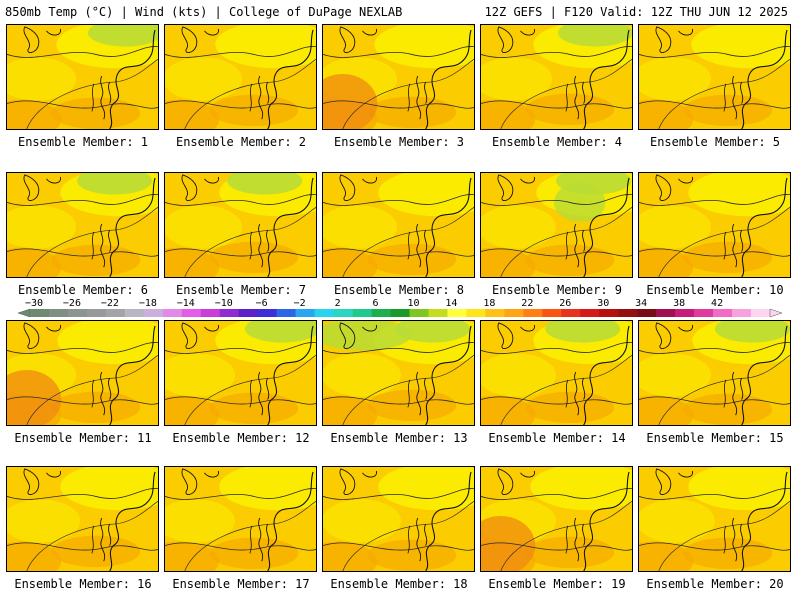 This screenshot has width=800, height=600. Describe the element at coordinates (557, 584) in the screenshot. I see `ensemble-member-label: Ensemble Member: 19` at that location.